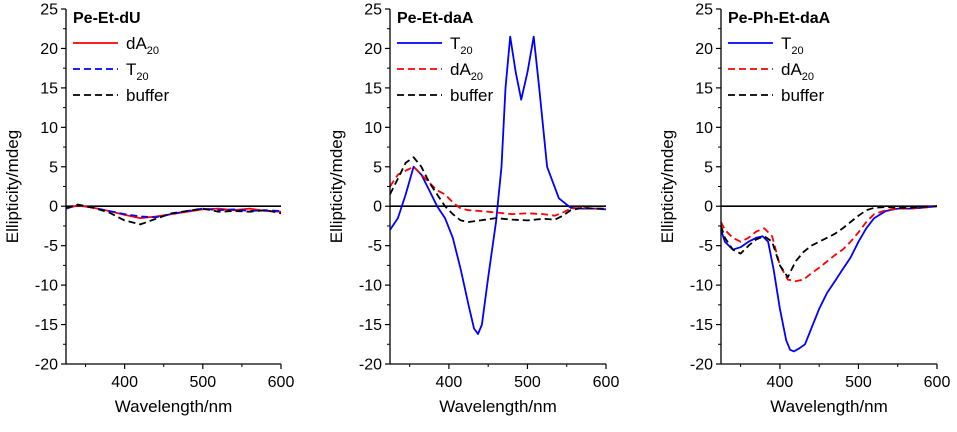 The image size is (957, 432). I want to click on panel-title: Pe-Et-daA, so click(435, 18).